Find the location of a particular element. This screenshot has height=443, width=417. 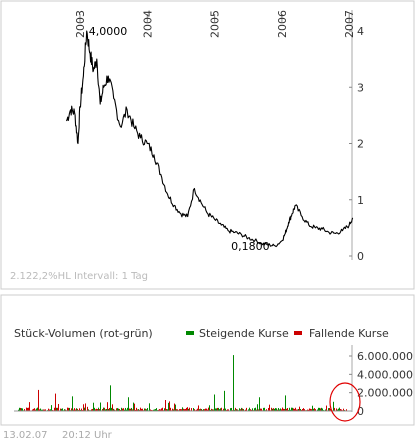

y-tick-label: 4 is located at coordinates (360, 31).